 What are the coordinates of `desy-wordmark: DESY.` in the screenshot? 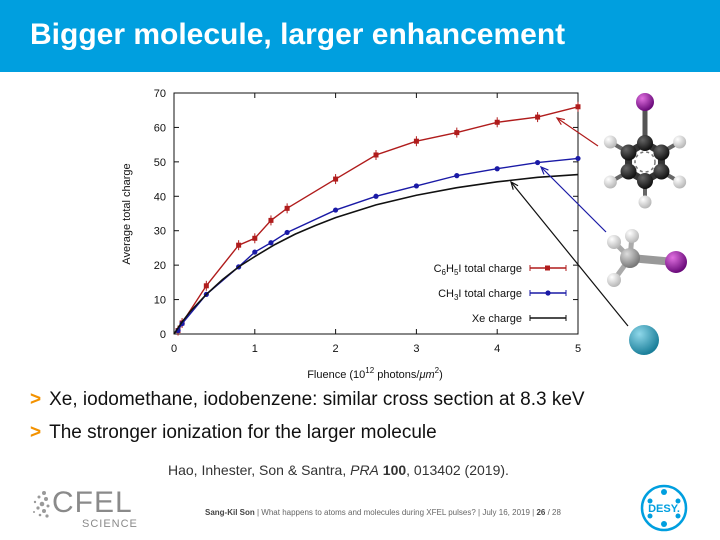 It's located at (664, 509).